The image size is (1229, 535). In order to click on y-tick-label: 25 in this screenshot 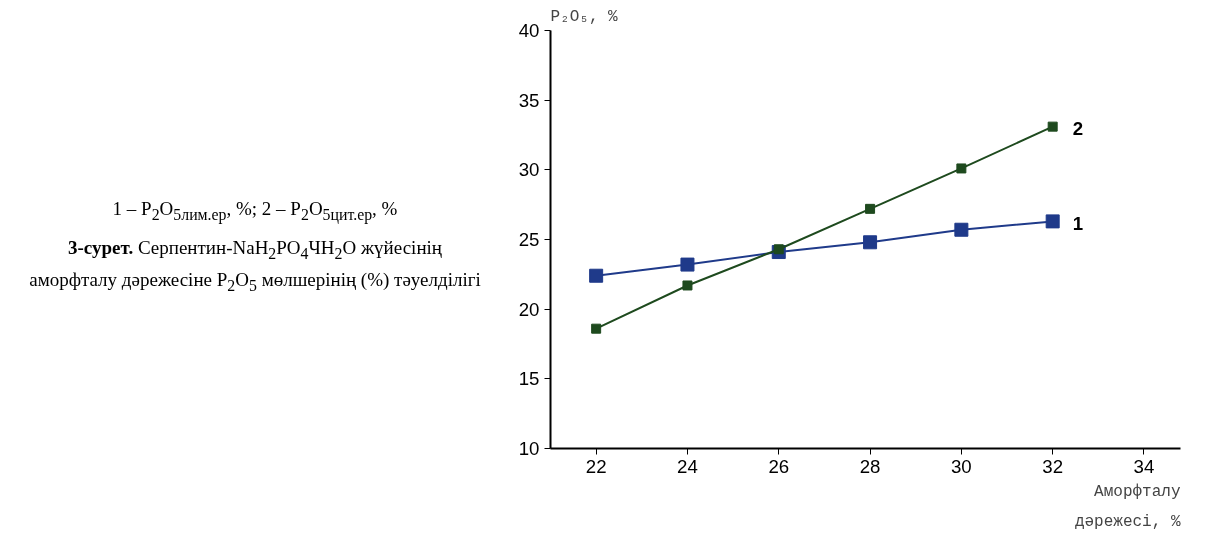, I will do `click(529, 239)`.